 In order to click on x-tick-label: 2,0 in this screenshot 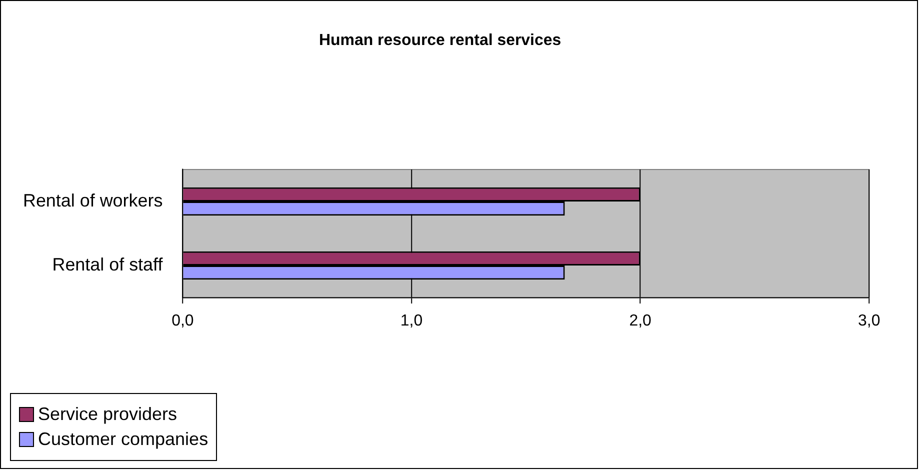, I will do `click(640, 321)`.